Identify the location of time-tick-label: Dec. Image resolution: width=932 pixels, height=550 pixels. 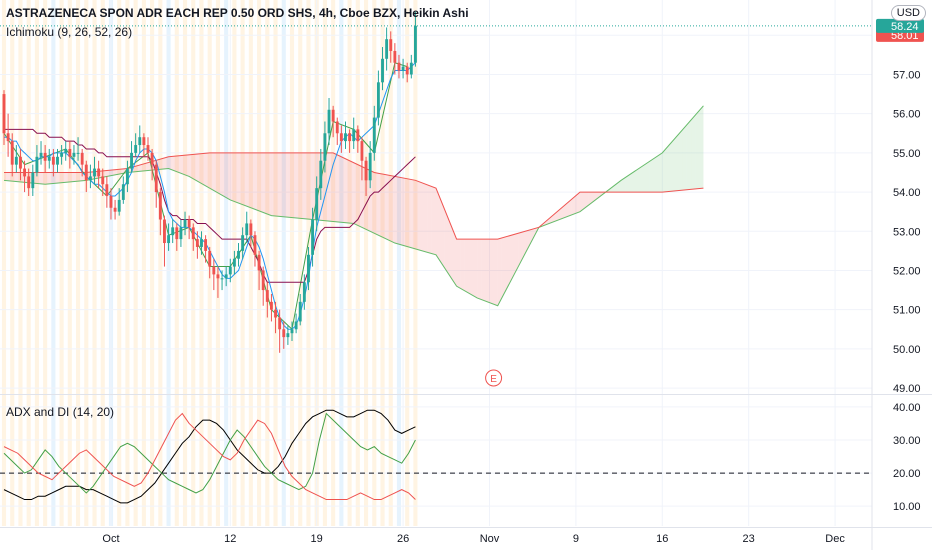
(835, 539).